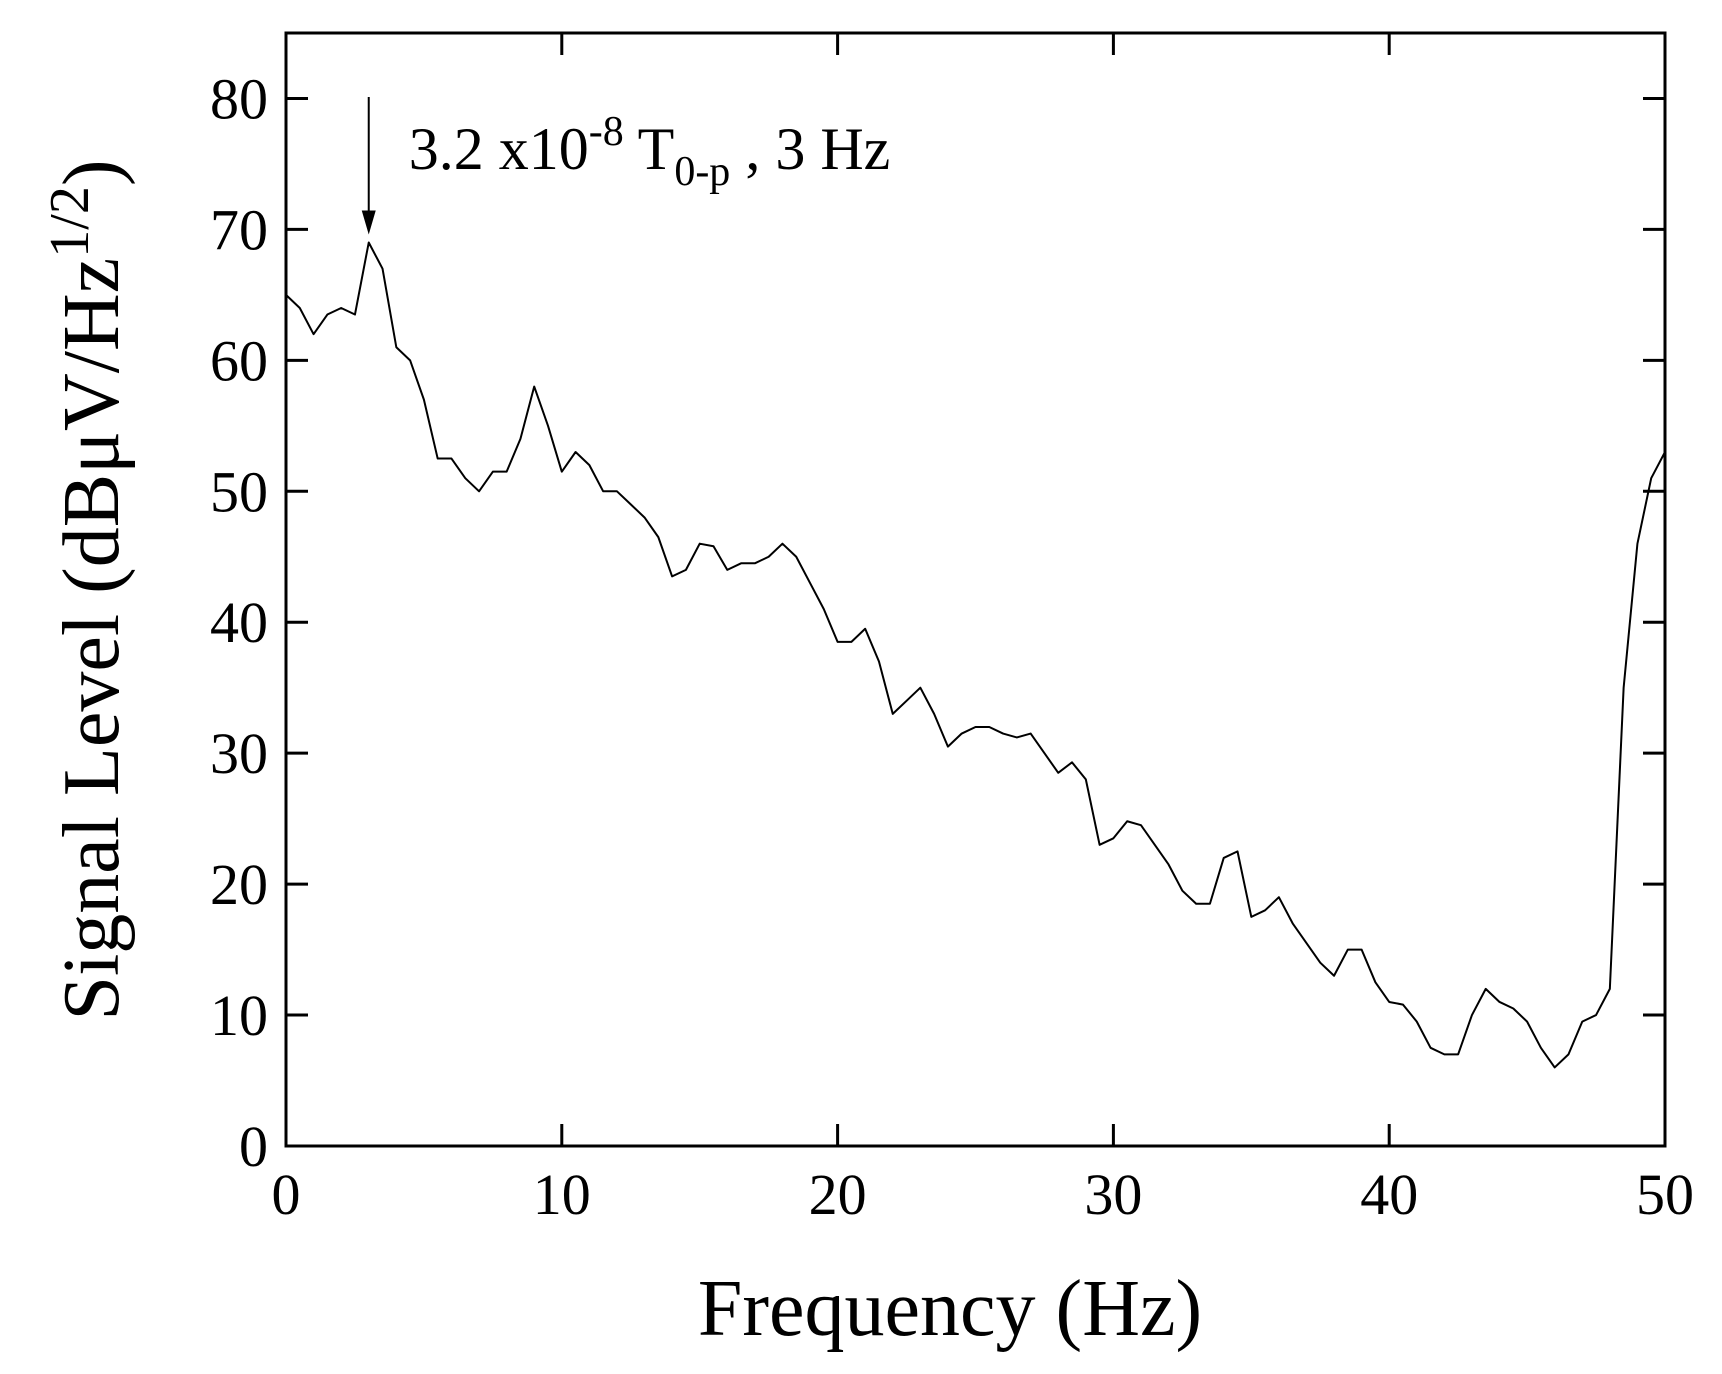  I want to click on y-tick-label: 40, so click(239, 622).